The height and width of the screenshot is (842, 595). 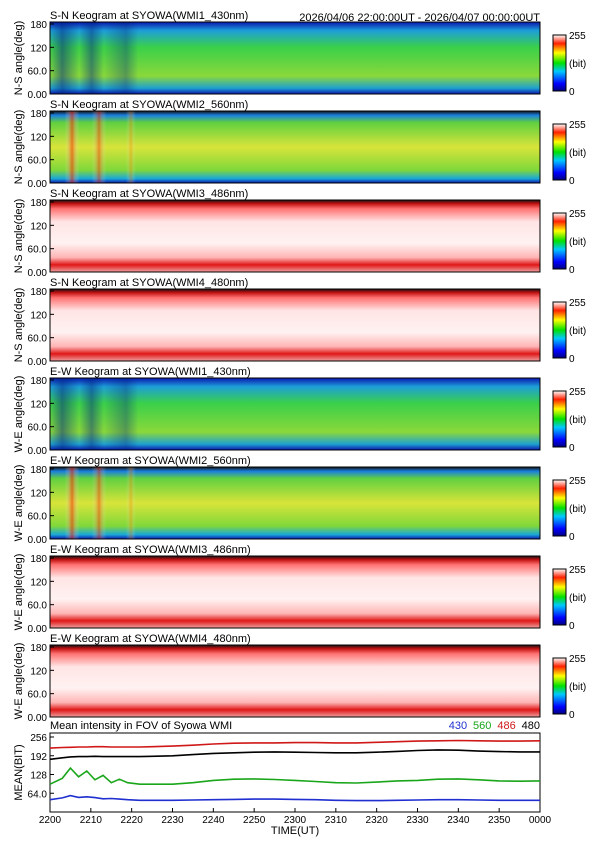 I want to click on x-tick-label: 2350, so click(x=499, y=820).